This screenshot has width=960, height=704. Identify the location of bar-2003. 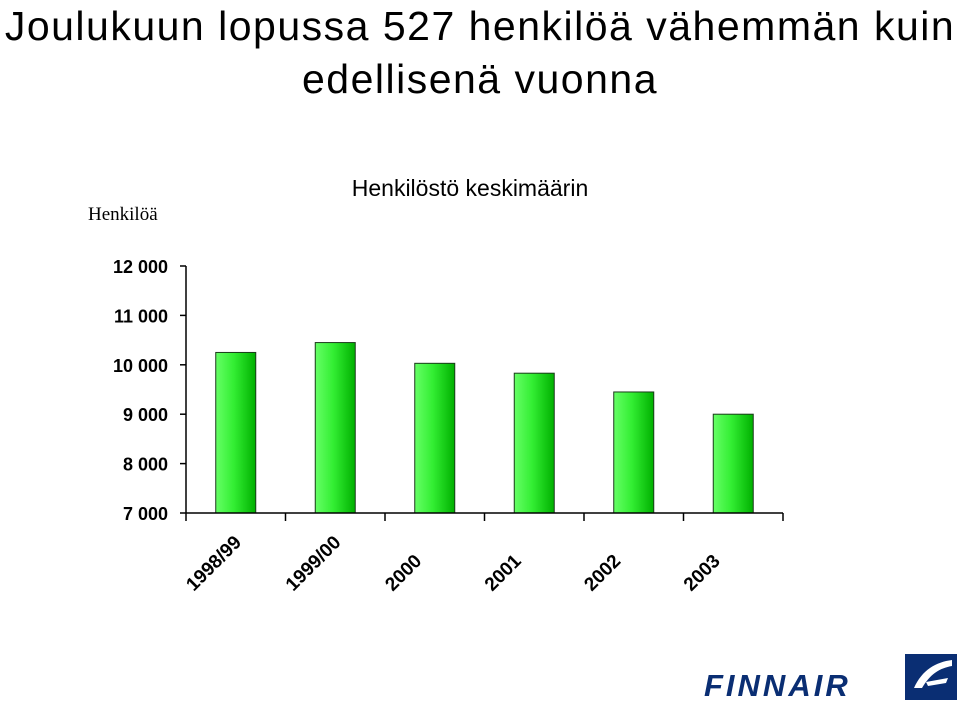
(733, 463).